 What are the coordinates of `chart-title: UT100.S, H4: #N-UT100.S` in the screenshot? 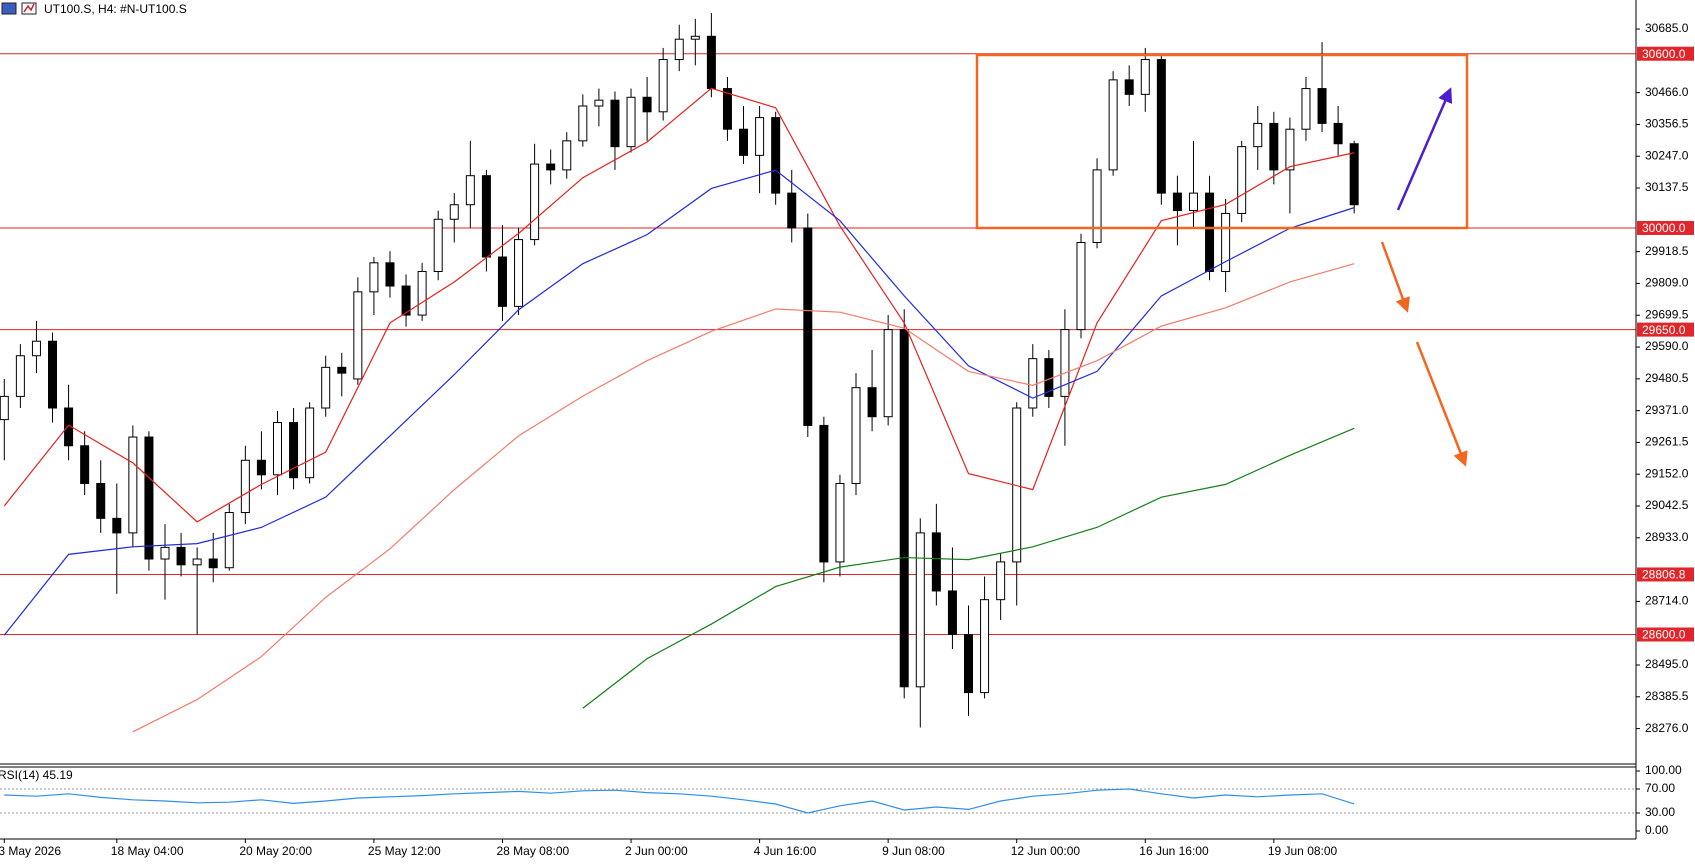 It's located at (115, 9).